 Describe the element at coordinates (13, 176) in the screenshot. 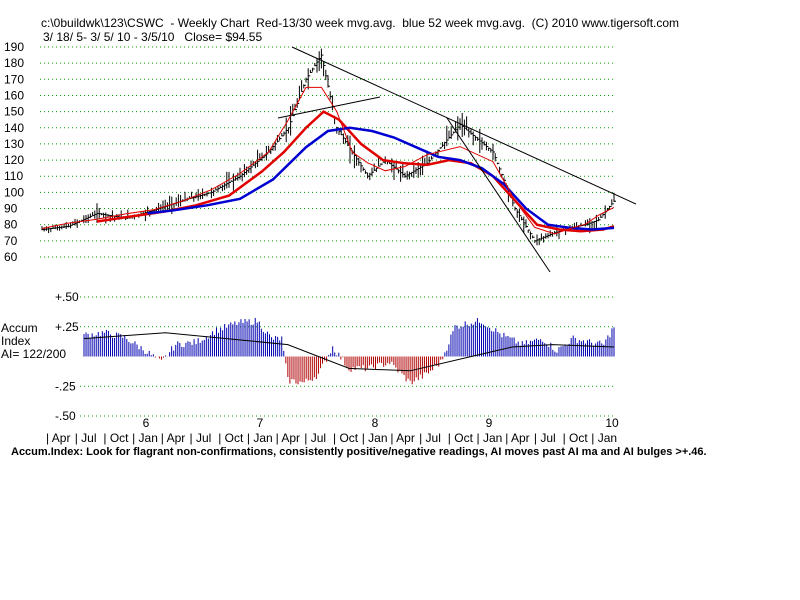

I see `y-tick-label: 110` at that location.